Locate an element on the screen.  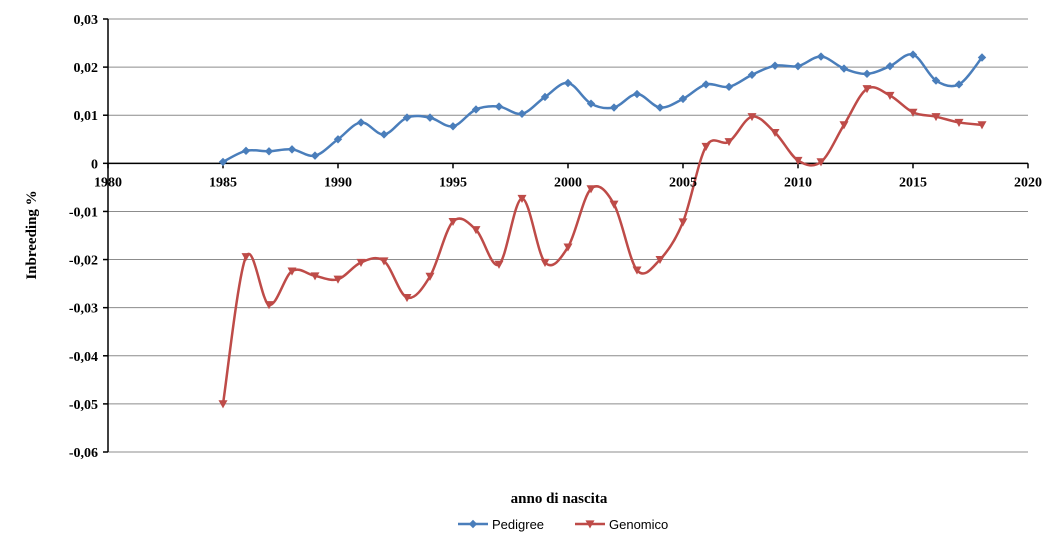
x-tick-label: 2010 is located at coordinates (798, 182).